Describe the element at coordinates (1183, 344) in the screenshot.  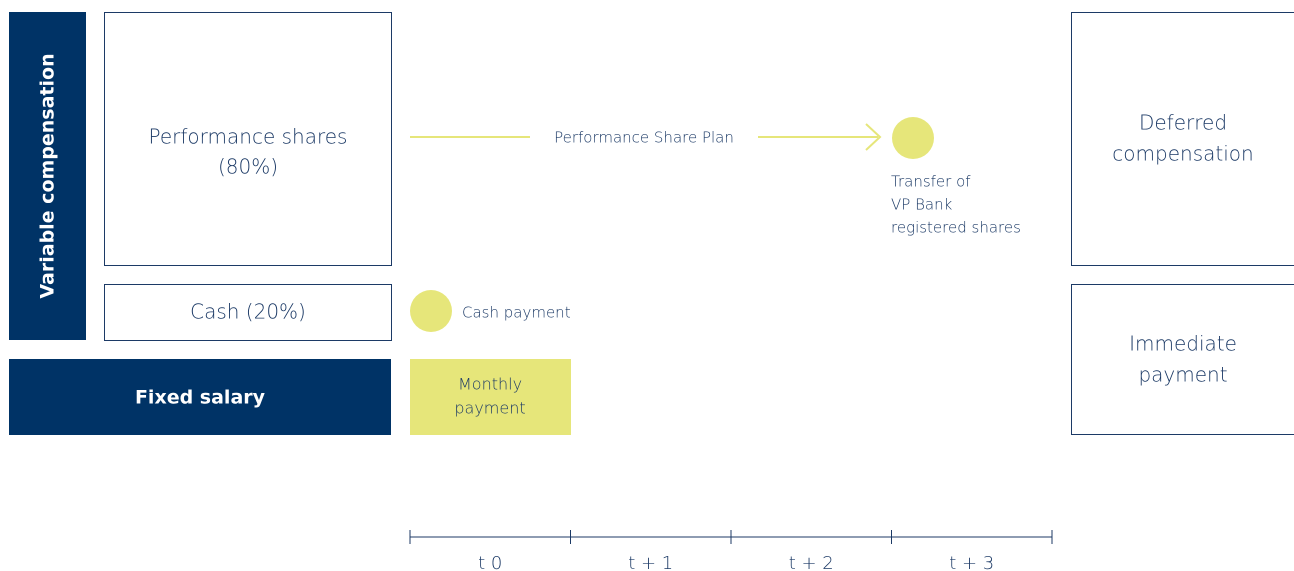
I see `box-label: Immediate` at that location.